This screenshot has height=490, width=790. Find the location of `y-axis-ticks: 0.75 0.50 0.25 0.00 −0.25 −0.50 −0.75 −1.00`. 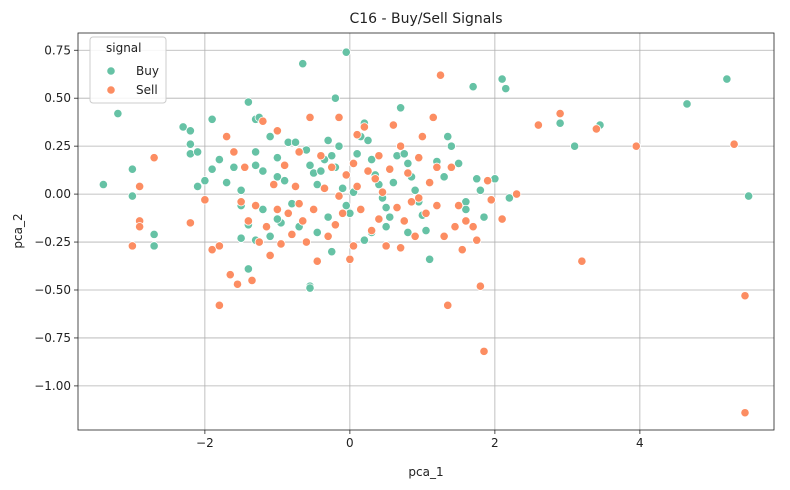

y-axis-ticks: 0.75 0.50 0.25 0.00 −0.25 −0.50 −0.75 −1.00 is located at coordinates (56, 218).